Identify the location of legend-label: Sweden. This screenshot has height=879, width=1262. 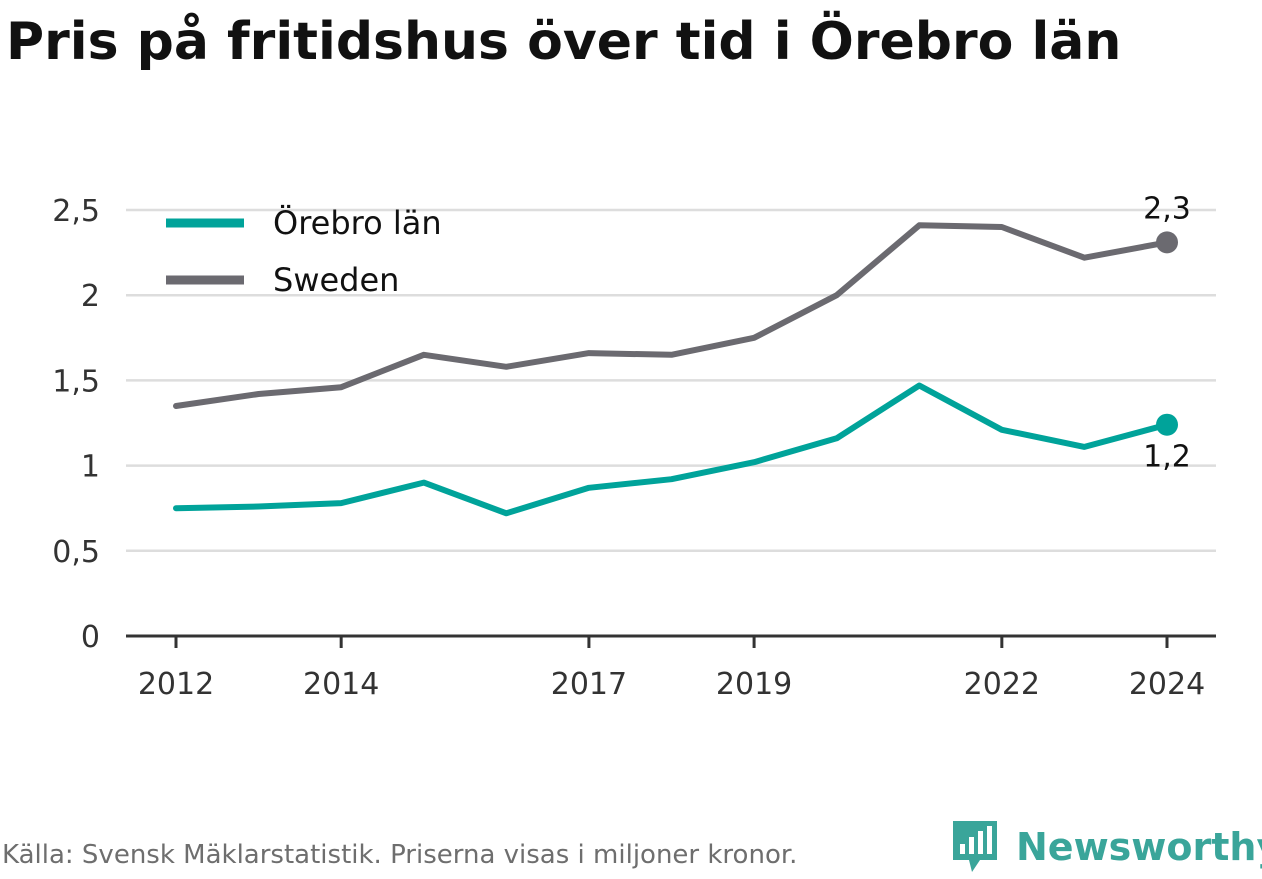
(336, 280).